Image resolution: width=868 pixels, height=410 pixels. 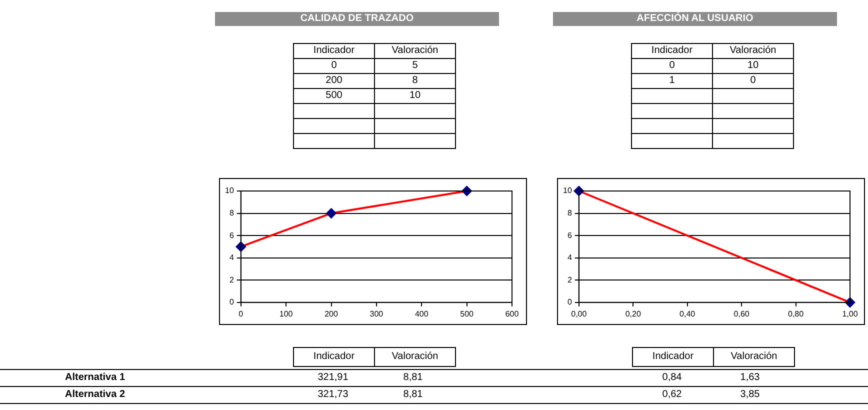 What do you see at coordinates (415, 81) in the screenshot?
I see `text: 8` at bounding box center [415, 81].